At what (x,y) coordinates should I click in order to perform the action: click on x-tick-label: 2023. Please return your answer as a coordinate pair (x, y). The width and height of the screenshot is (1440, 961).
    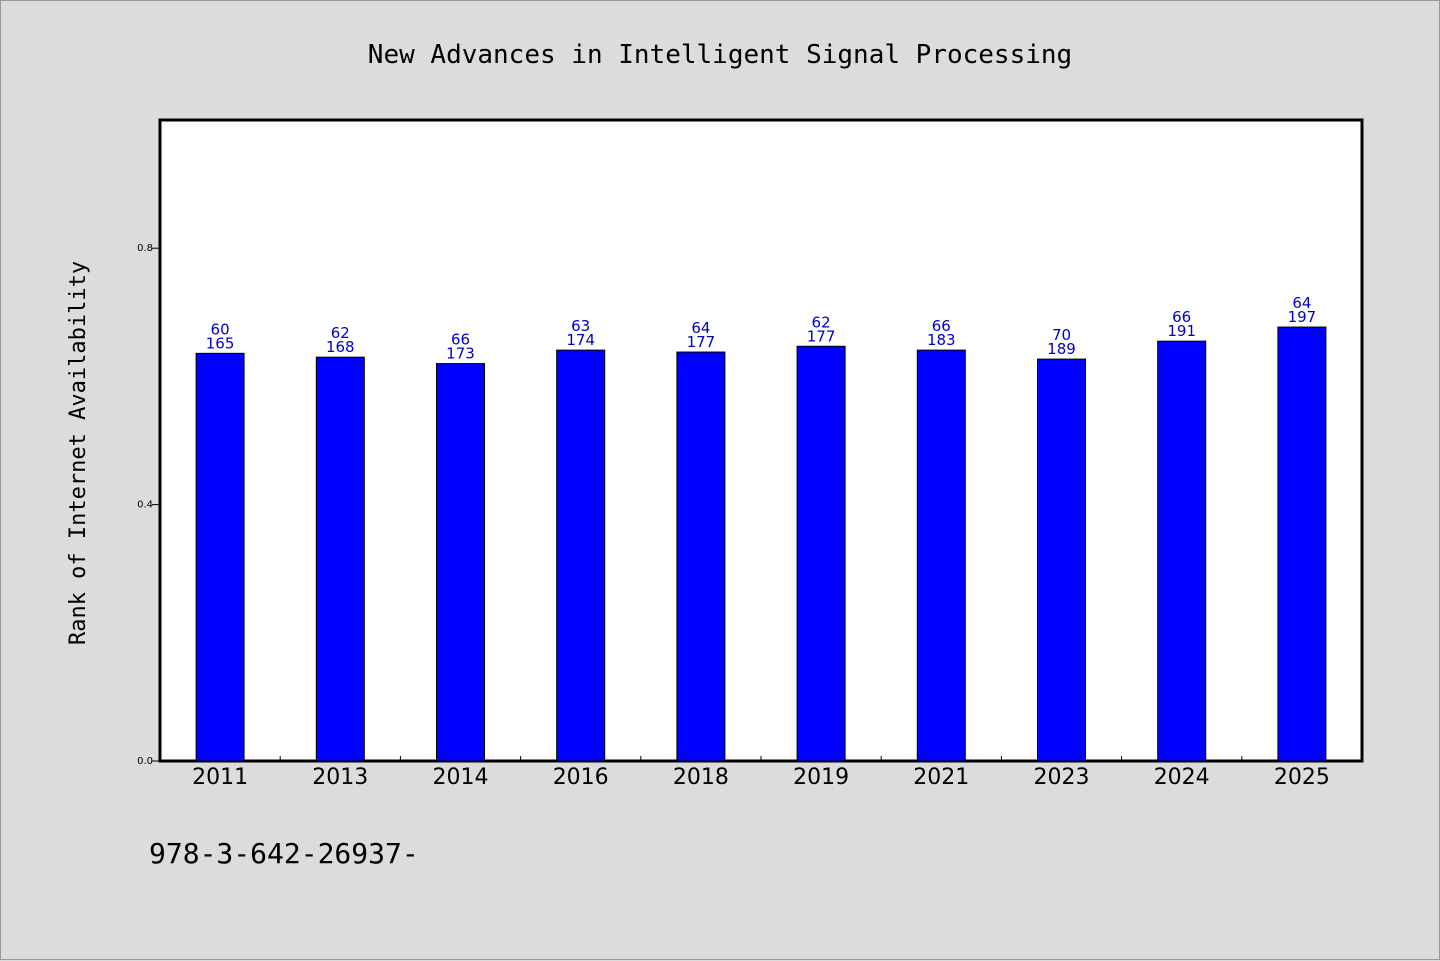
    Looking at the image, I should click on (1062, 777).